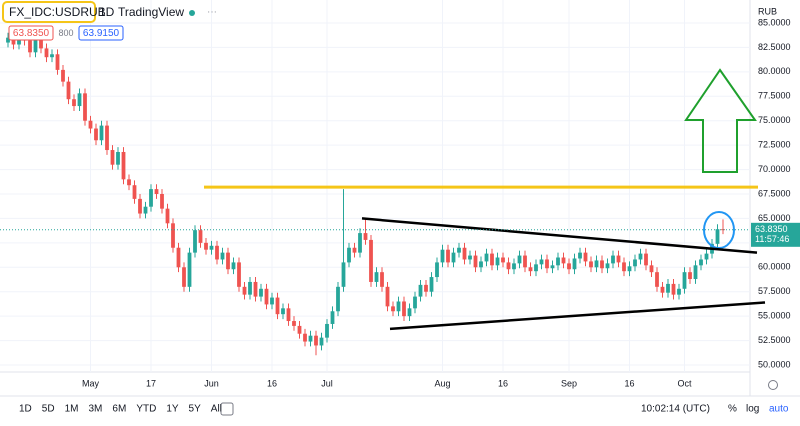  I want to click on symbol: FX_IDC:USDRUB, so click(57, 12).